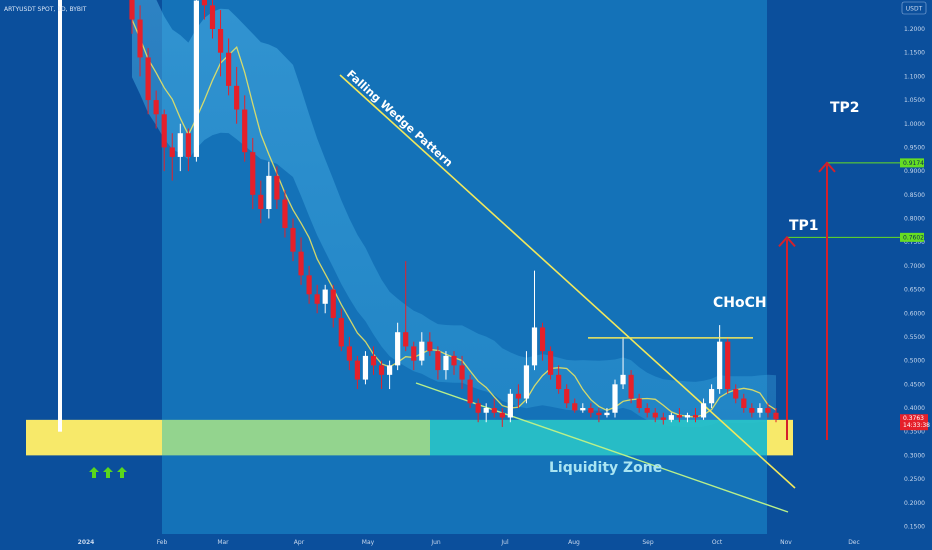  Describe the element at coordinates (914, 526) in the screenshot. I see `price-tick-label: 0.1500` at that location.